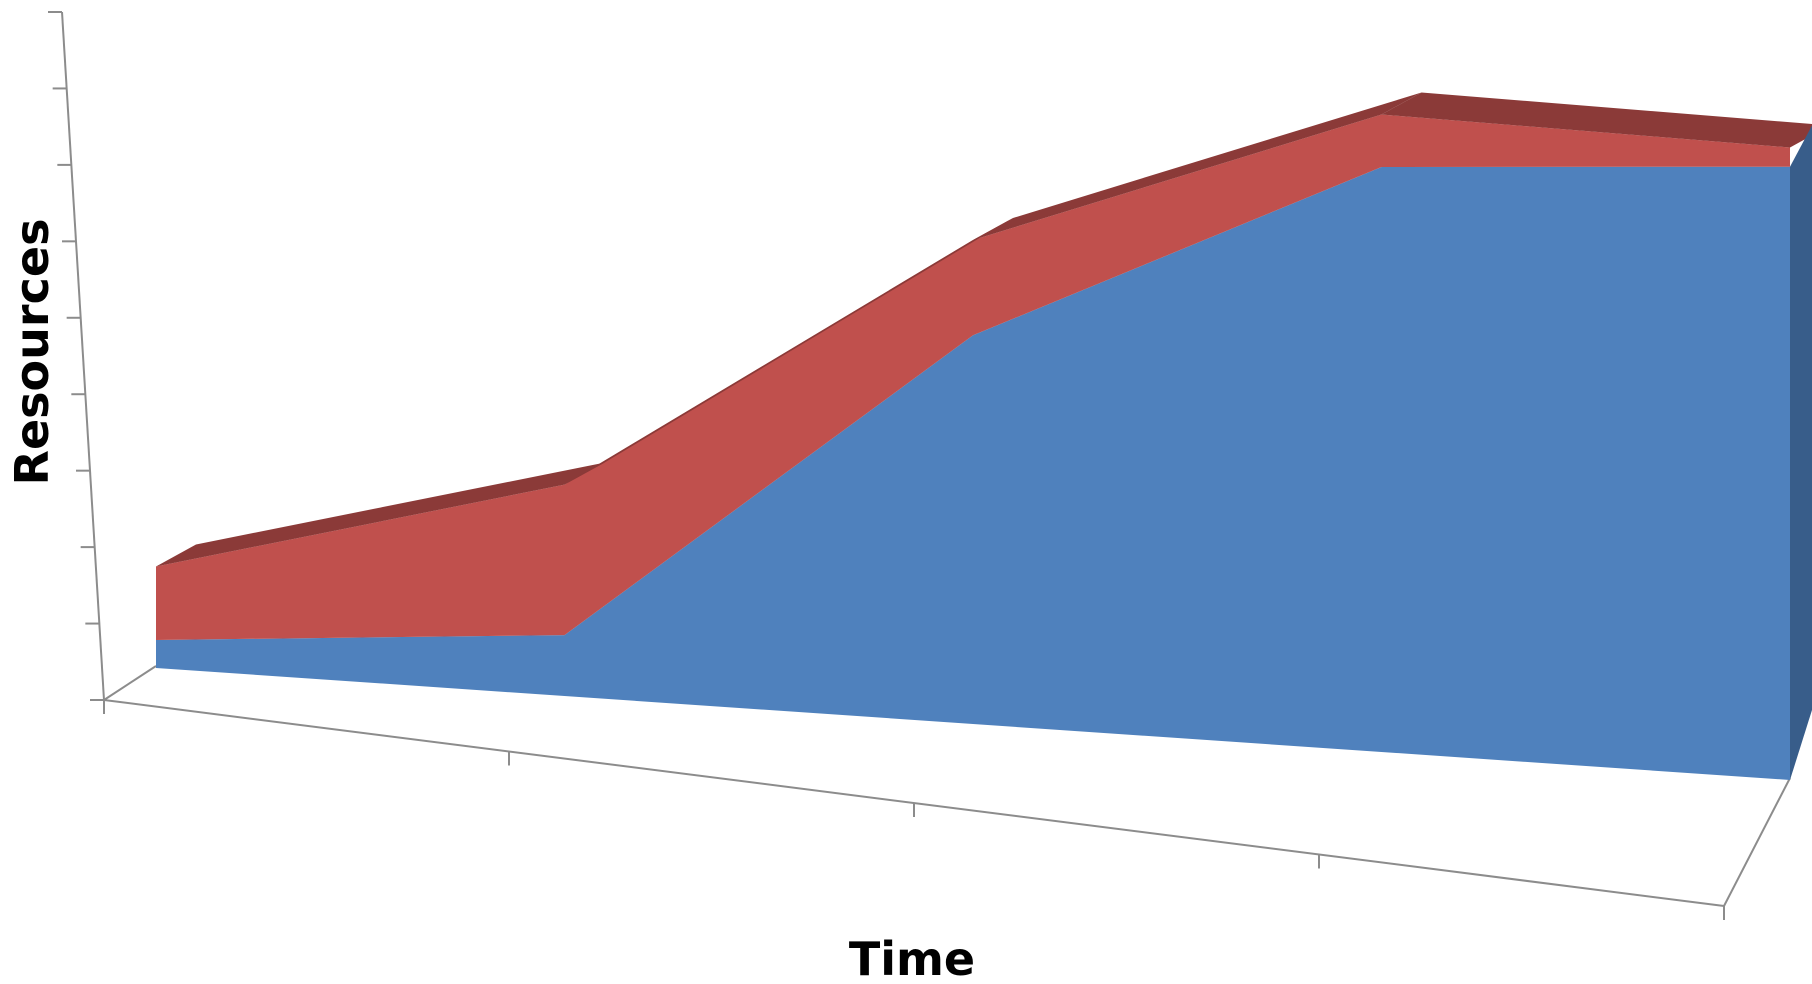  Describe the element at coordinates (83, 356) in the screenshot. I see `y-axis-line` at that location.